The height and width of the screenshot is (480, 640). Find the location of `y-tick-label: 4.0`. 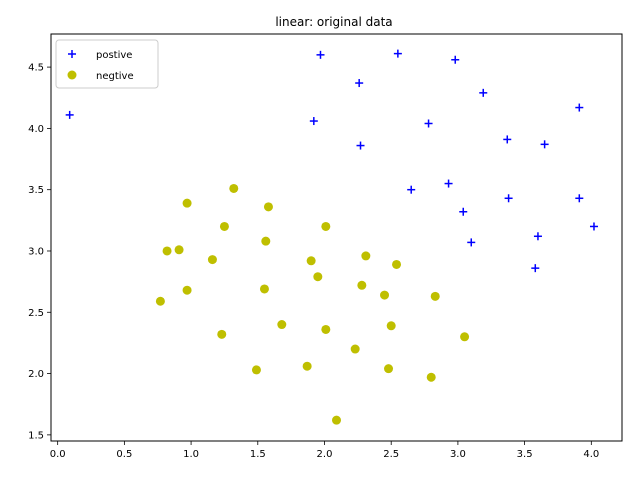

y-tick-label: 4.0 is located at coordinates (36, 129).